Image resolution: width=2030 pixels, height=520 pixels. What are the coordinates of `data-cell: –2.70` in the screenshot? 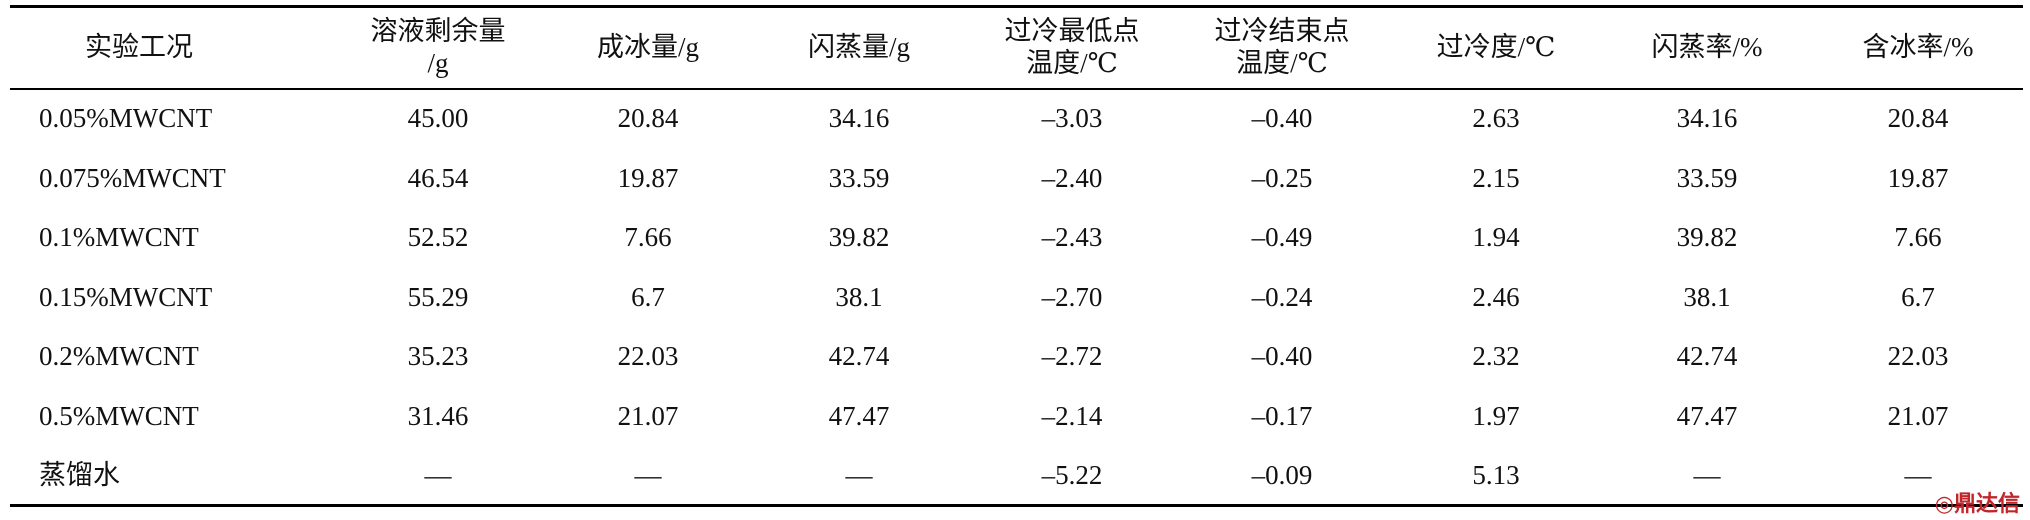 It's located at (1072, 296).